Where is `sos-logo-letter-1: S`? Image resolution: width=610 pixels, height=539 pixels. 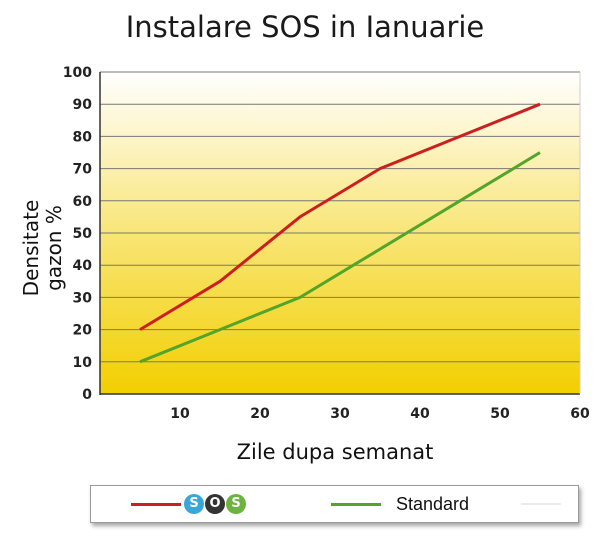 sos-logo-letter-1: S is located at coordinates (194, 504).